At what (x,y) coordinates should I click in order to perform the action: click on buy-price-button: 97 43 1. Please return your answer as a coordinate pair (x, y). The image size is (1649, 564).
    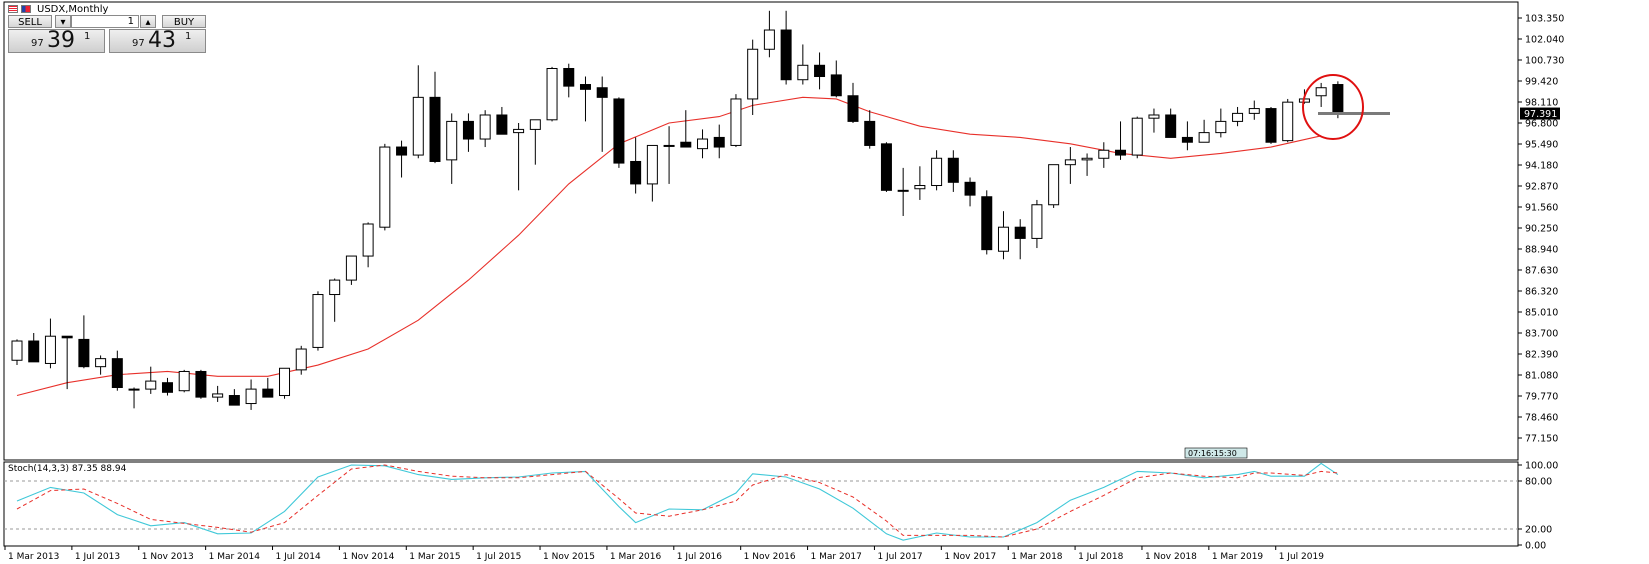
    Looking at the image, I should click on (157, 40).